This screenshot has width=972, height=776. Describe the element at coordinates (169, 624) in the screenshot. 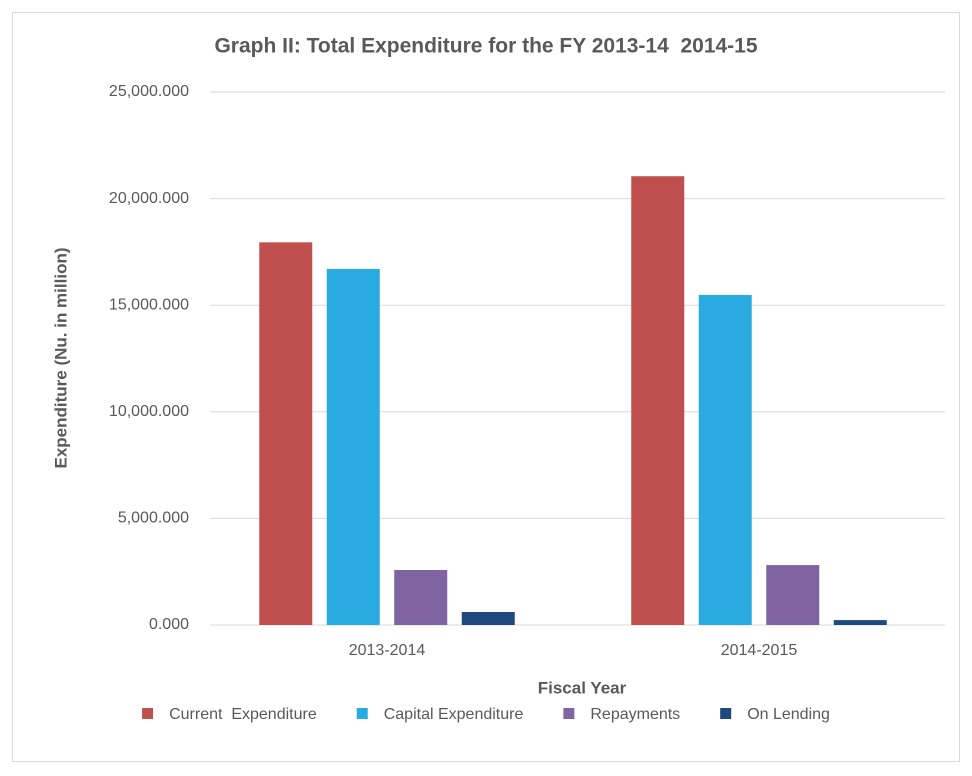

I see `y-tick-label: 0.000` at that location.